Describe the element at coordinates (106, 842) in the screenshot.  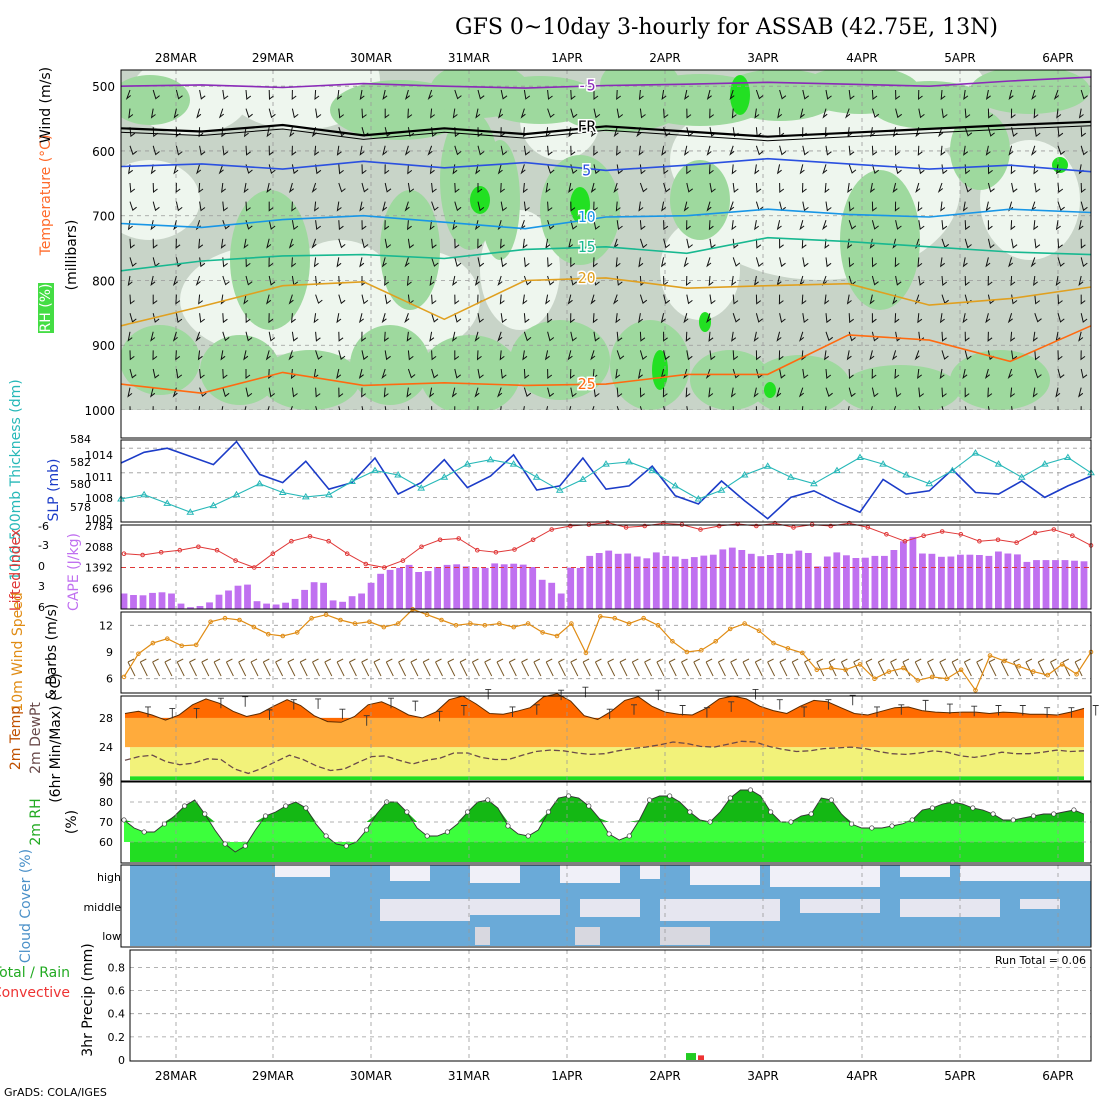
I see `rh-tick-label: 60` at that location.